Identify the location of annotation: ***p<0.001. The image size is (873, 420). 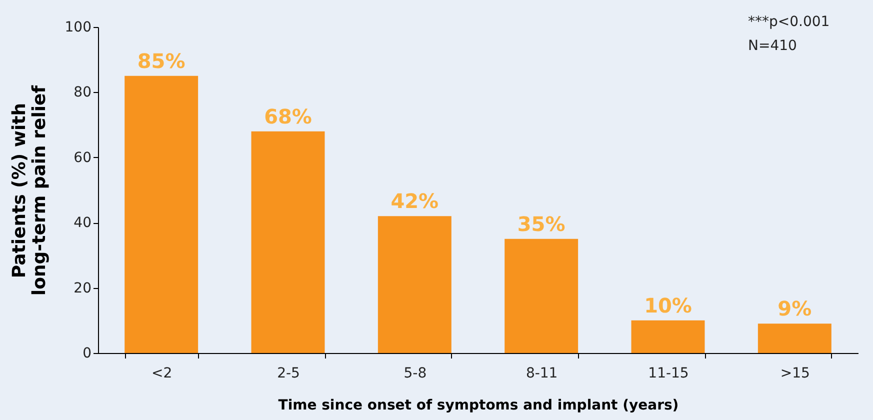
(789, 22).